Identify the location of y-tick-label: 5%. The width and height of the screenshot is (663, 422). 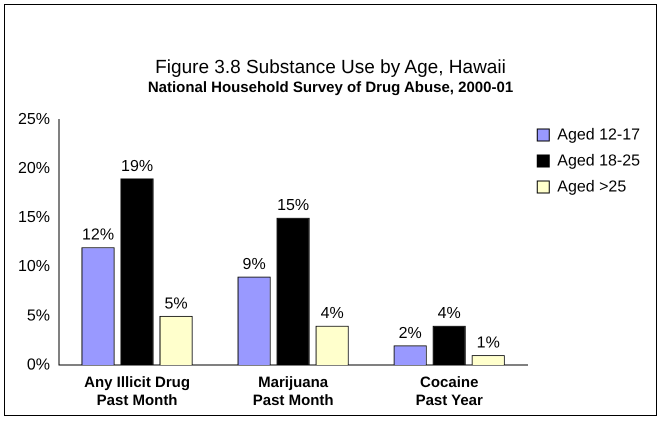
(38, 315).